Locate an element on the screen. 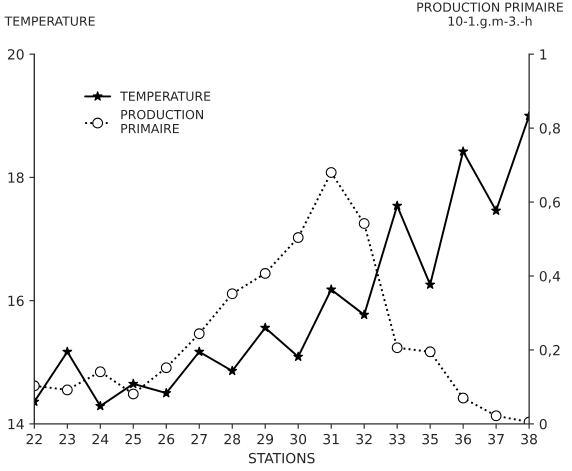  y2-axis-title: PRODUCTION PRIMAIRE 10-1.g.m-3.-h is located at coordinates (490, 15).